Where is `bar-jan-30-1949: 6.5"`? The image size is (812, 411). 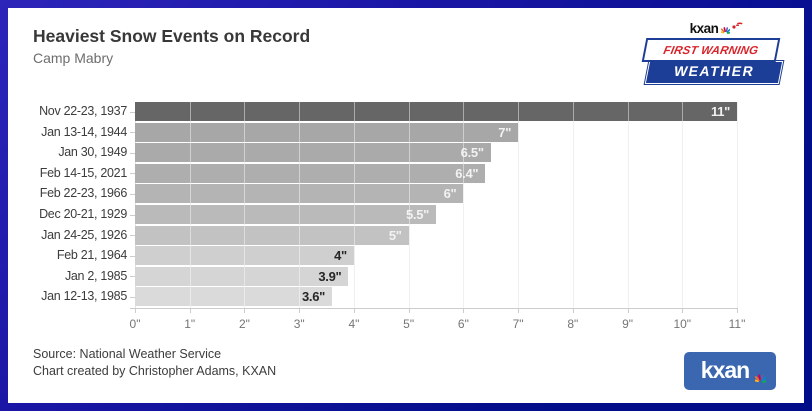 bar-jan-30-1949: 6.5" is located at coordinates (313, 153).